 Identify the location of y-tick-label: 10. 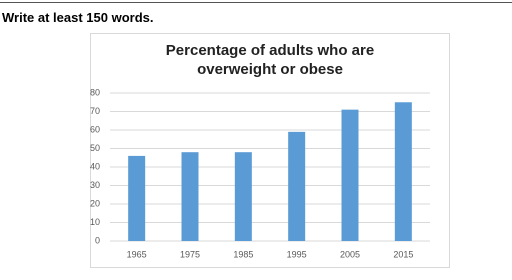
(95, 222).